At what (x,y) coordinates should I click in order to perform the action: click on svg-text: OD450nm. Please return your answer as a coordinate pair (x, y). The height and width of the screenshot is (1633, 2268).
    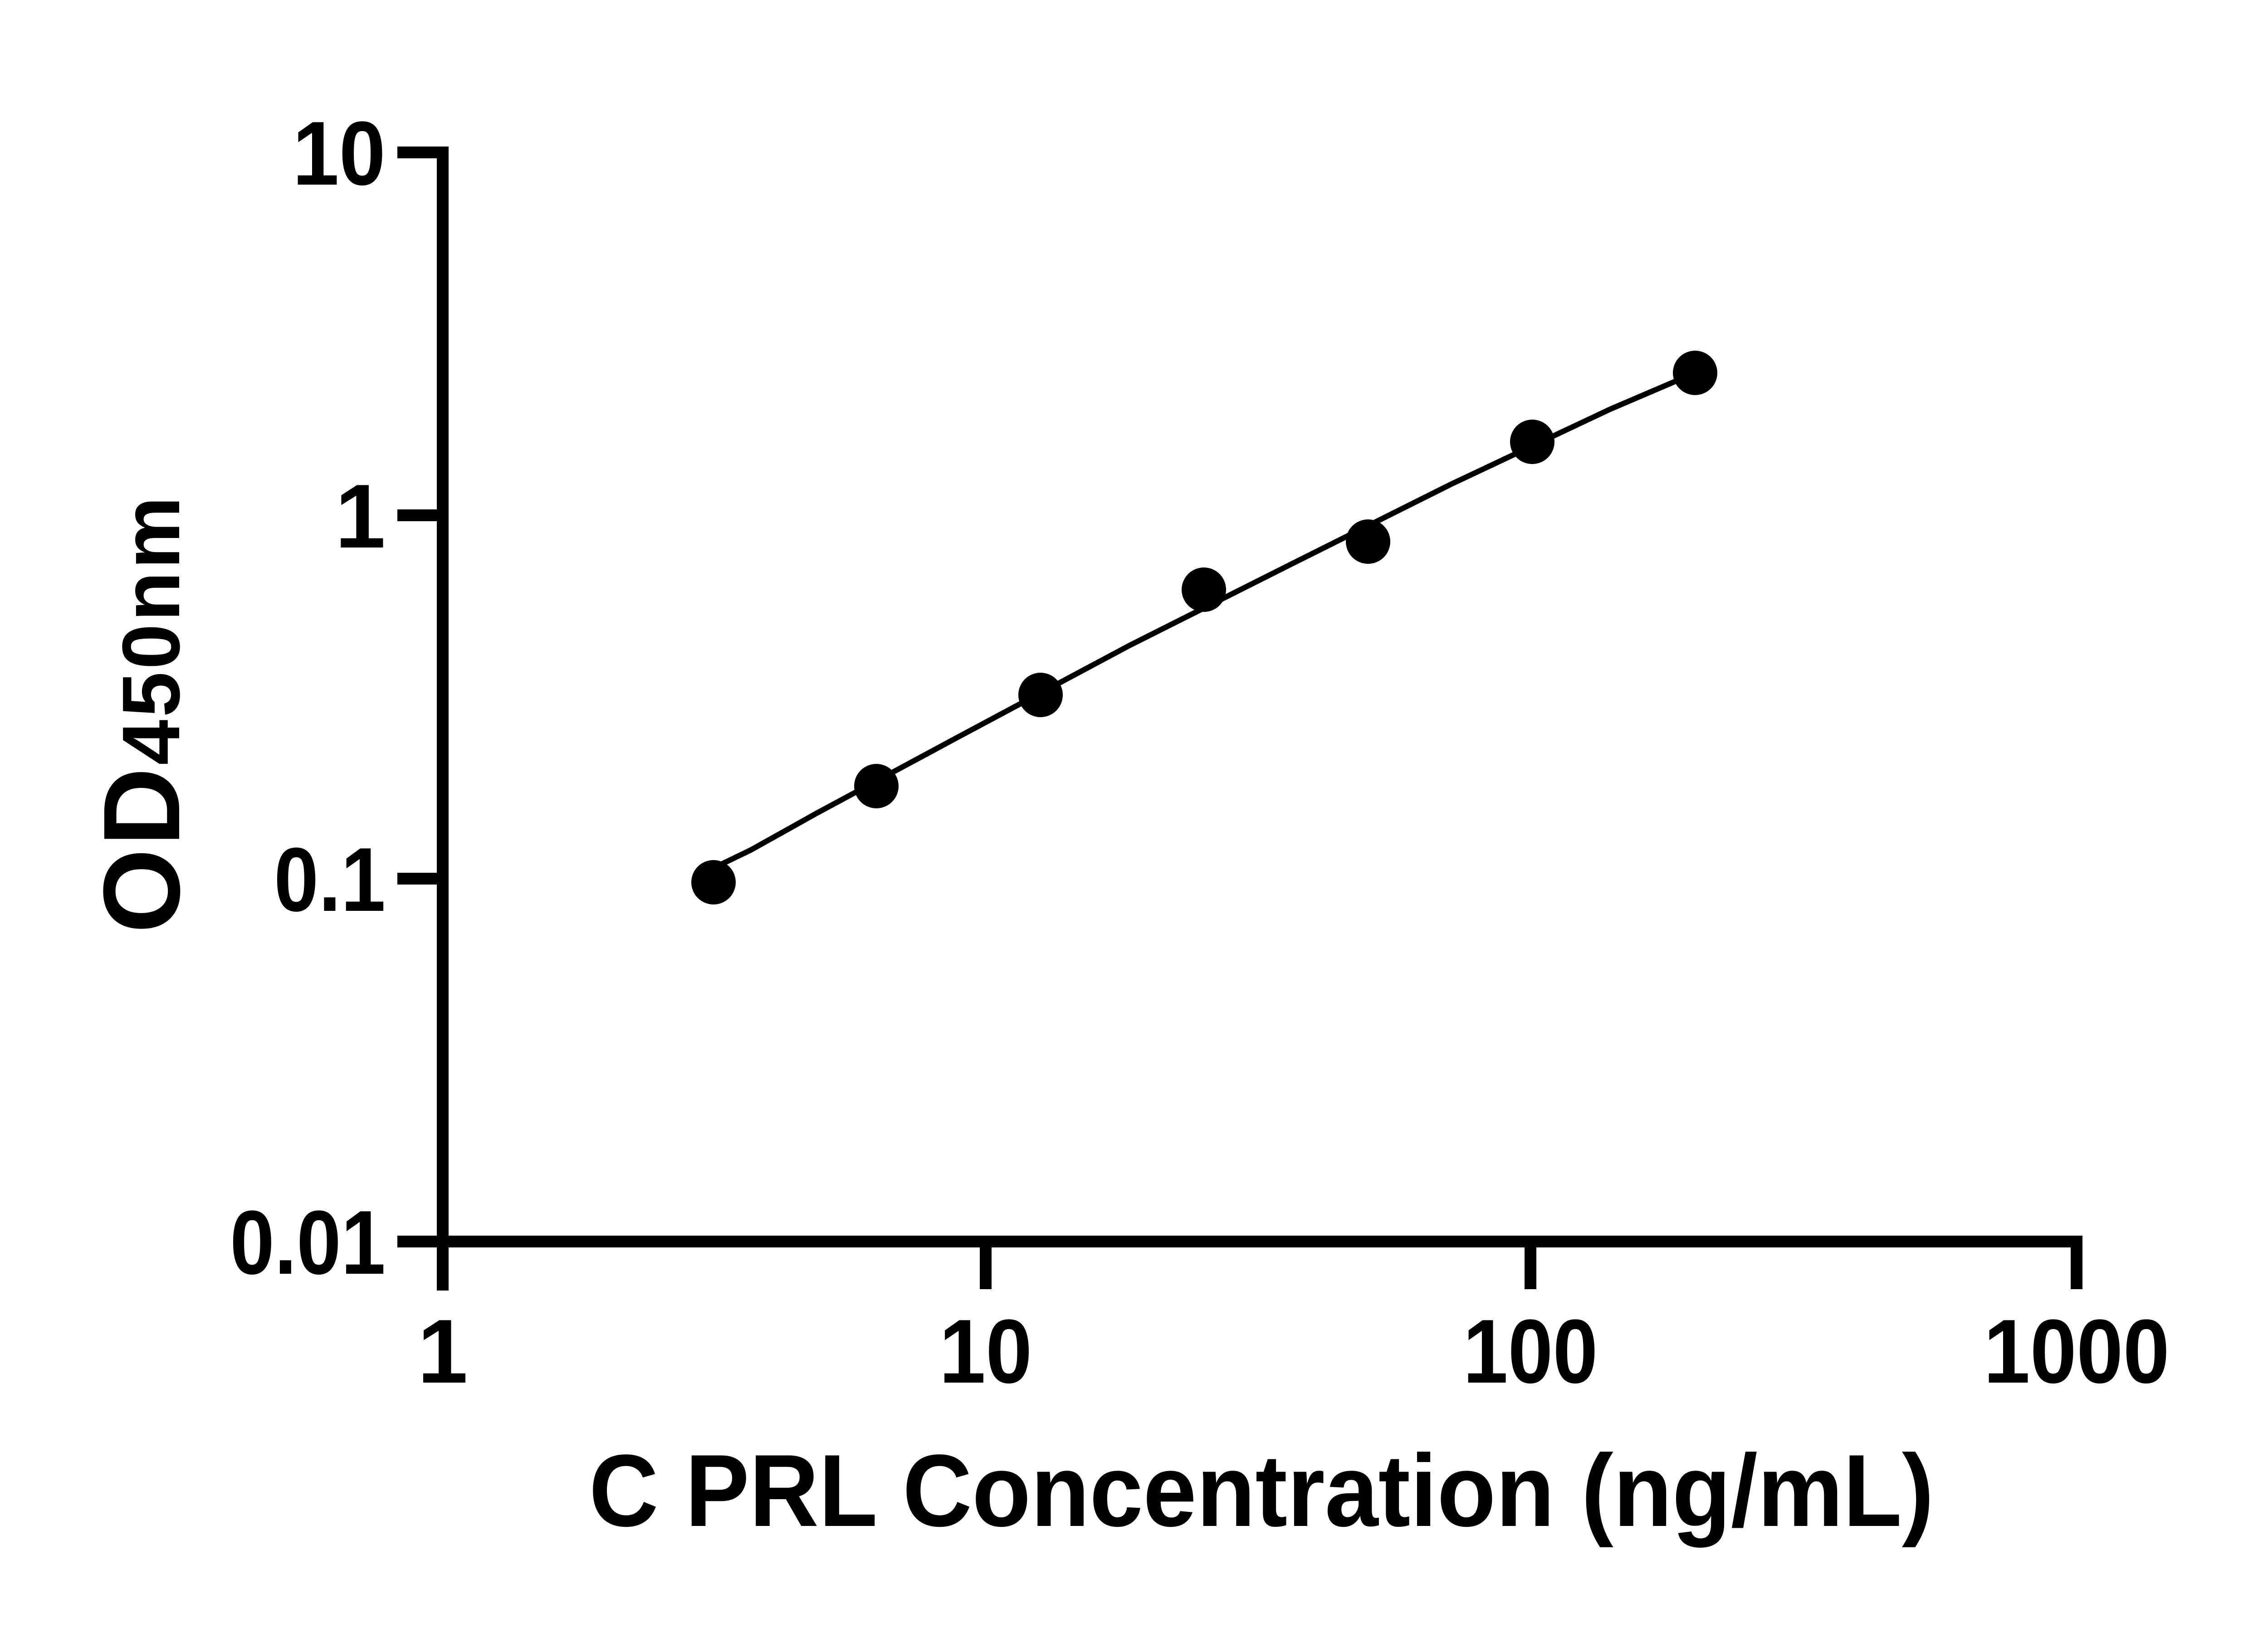
    Looking at the image, I should click on (141, 715).